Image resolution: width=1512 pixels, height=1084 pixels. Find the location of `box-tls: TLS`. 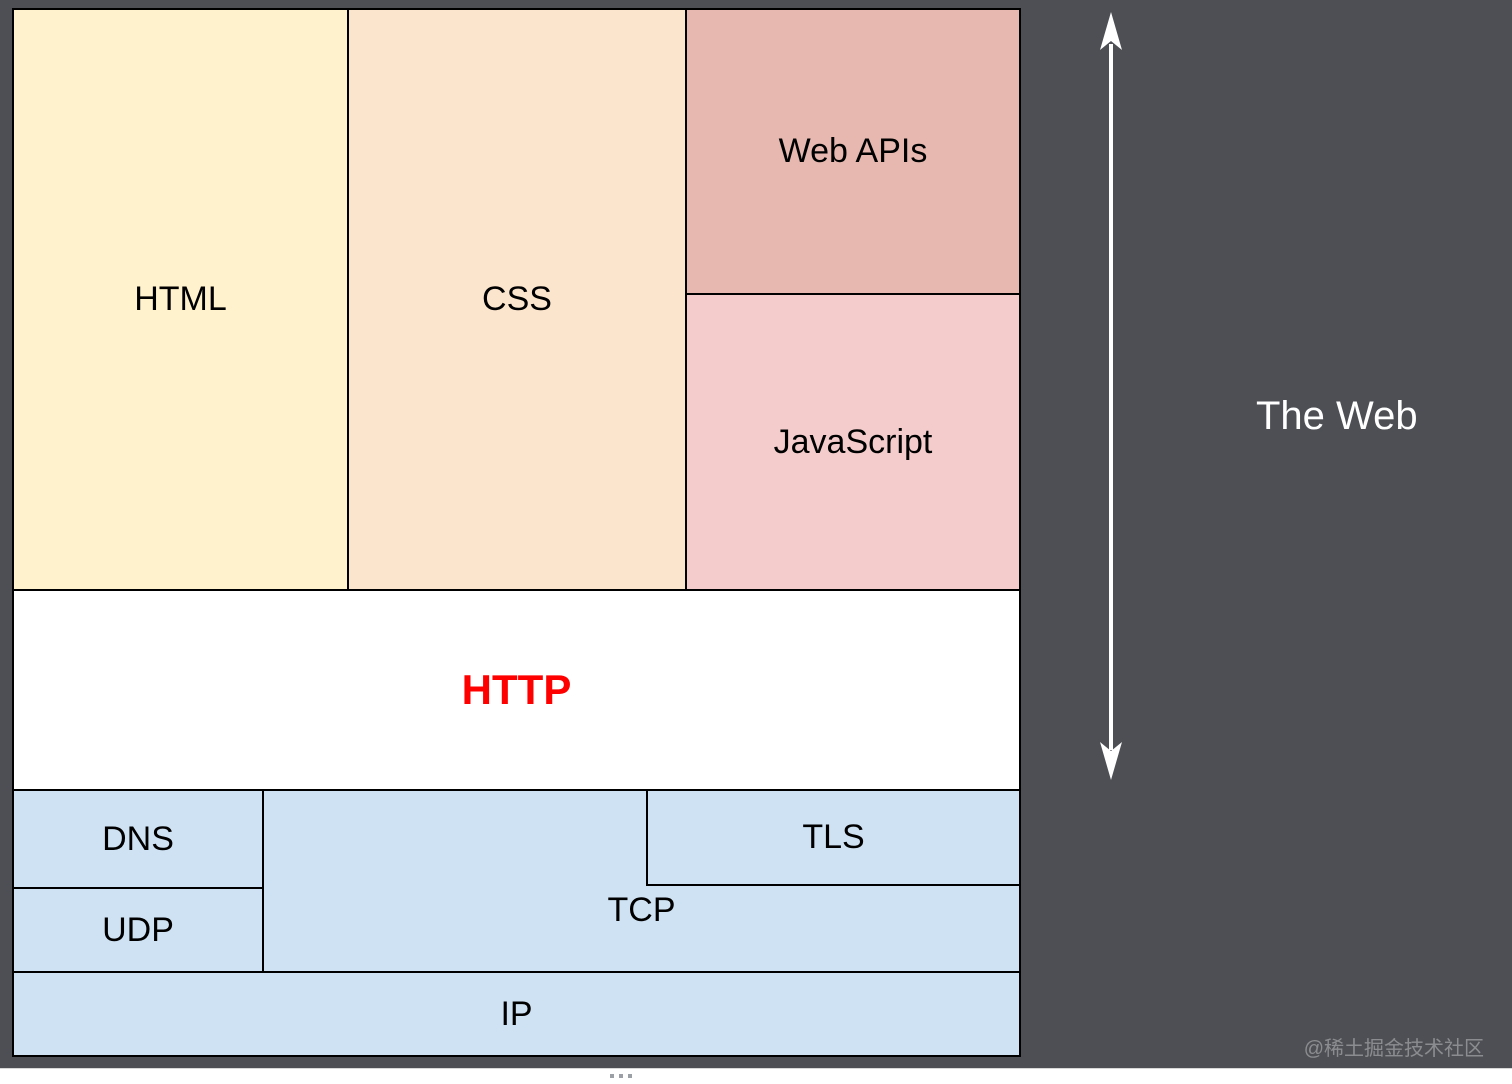

box-tls: TLS is located at coordinates (833, 837).